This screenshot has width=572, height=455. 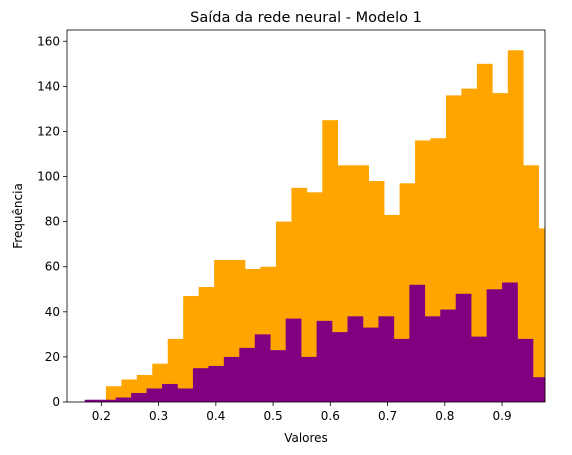 What do you see at coordinates (18, 216) in the screenshot?
I see `y-axis-label: Frequência` at bounding box center [18, 216].